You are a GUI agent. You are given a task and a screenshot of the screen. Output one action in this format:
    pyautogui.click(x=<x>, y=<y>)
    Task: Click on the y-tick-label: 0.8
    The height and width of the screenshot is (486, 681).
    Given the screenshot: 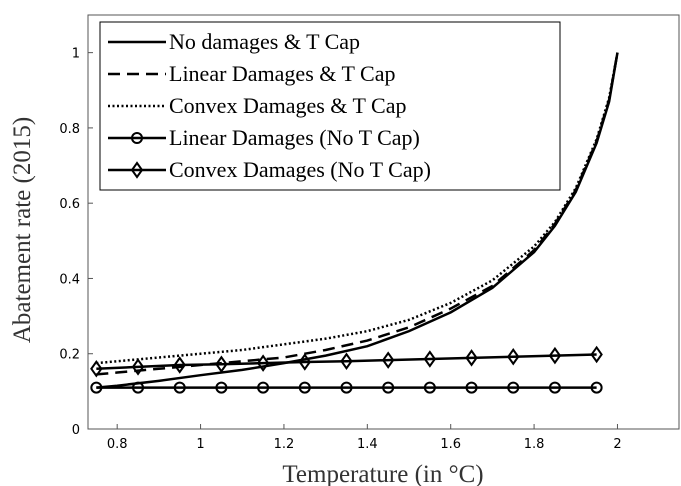 What is the action you would take?
    pyautogui.click(x=69, y=129)
    